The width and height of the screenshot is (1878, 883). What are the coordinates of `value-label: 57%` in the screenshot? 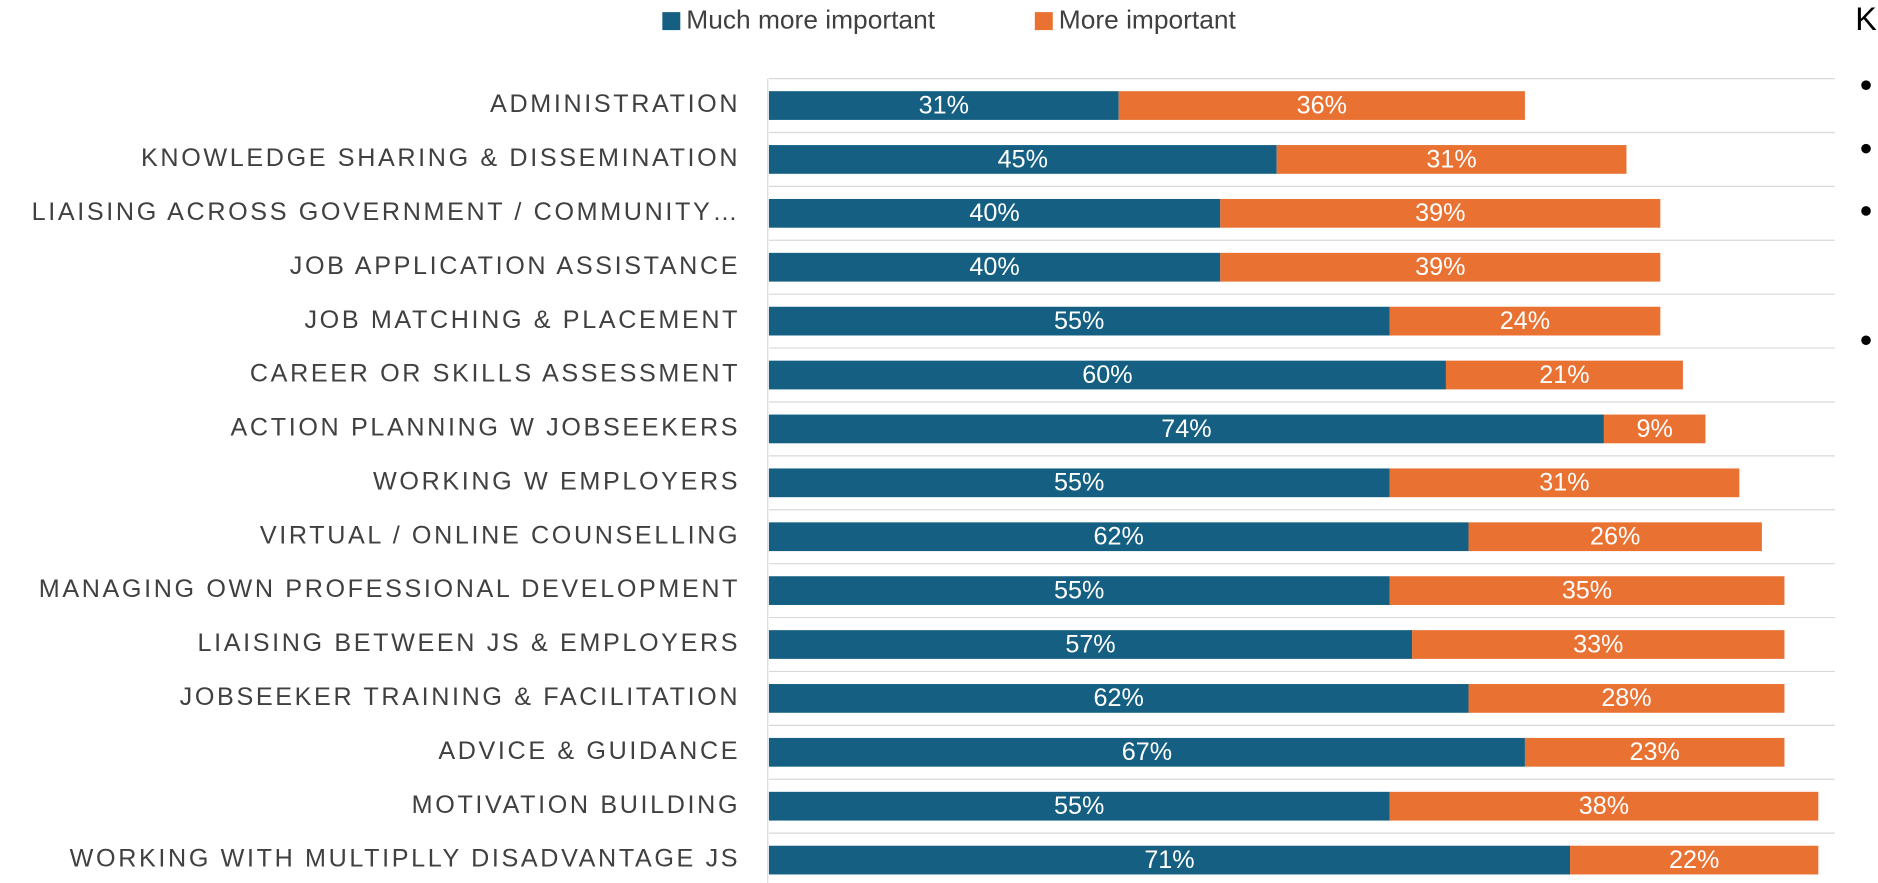 It's located at (1090, 644).